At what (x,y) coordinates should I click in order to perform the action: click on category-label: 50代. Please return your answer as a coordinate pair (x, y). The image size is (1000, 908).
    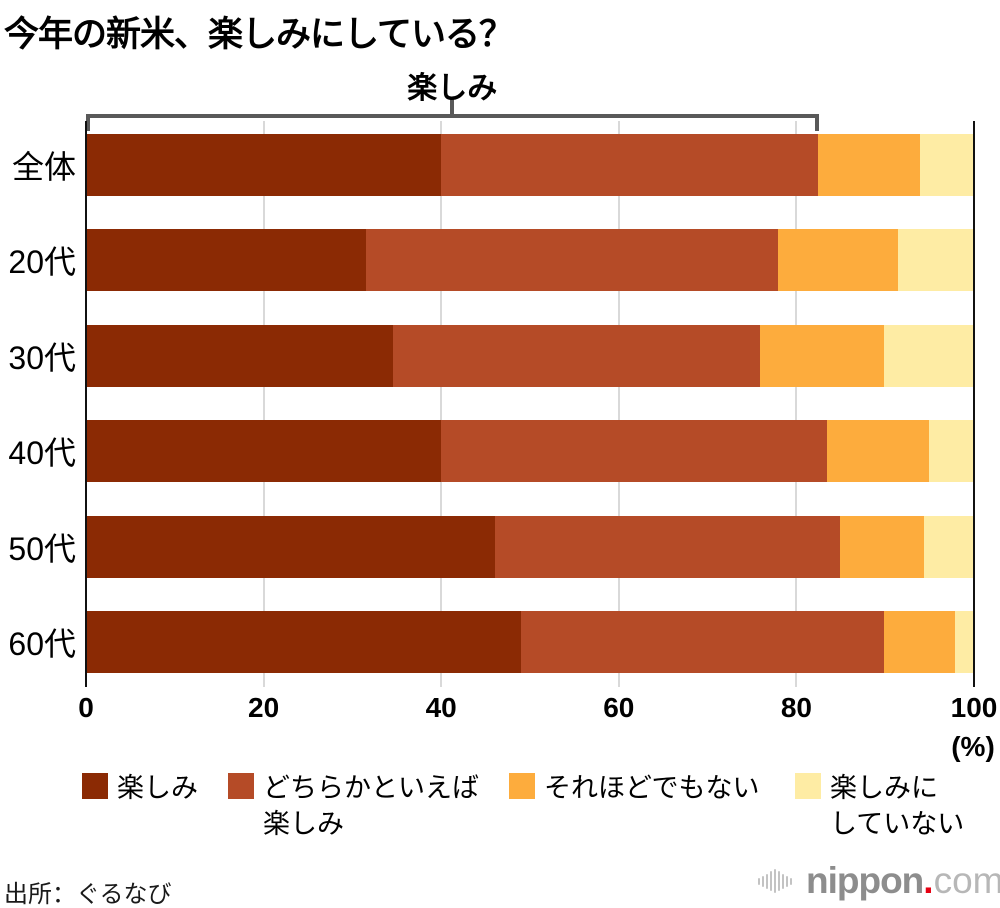
    Looking at the image, I should click on (42, 549).